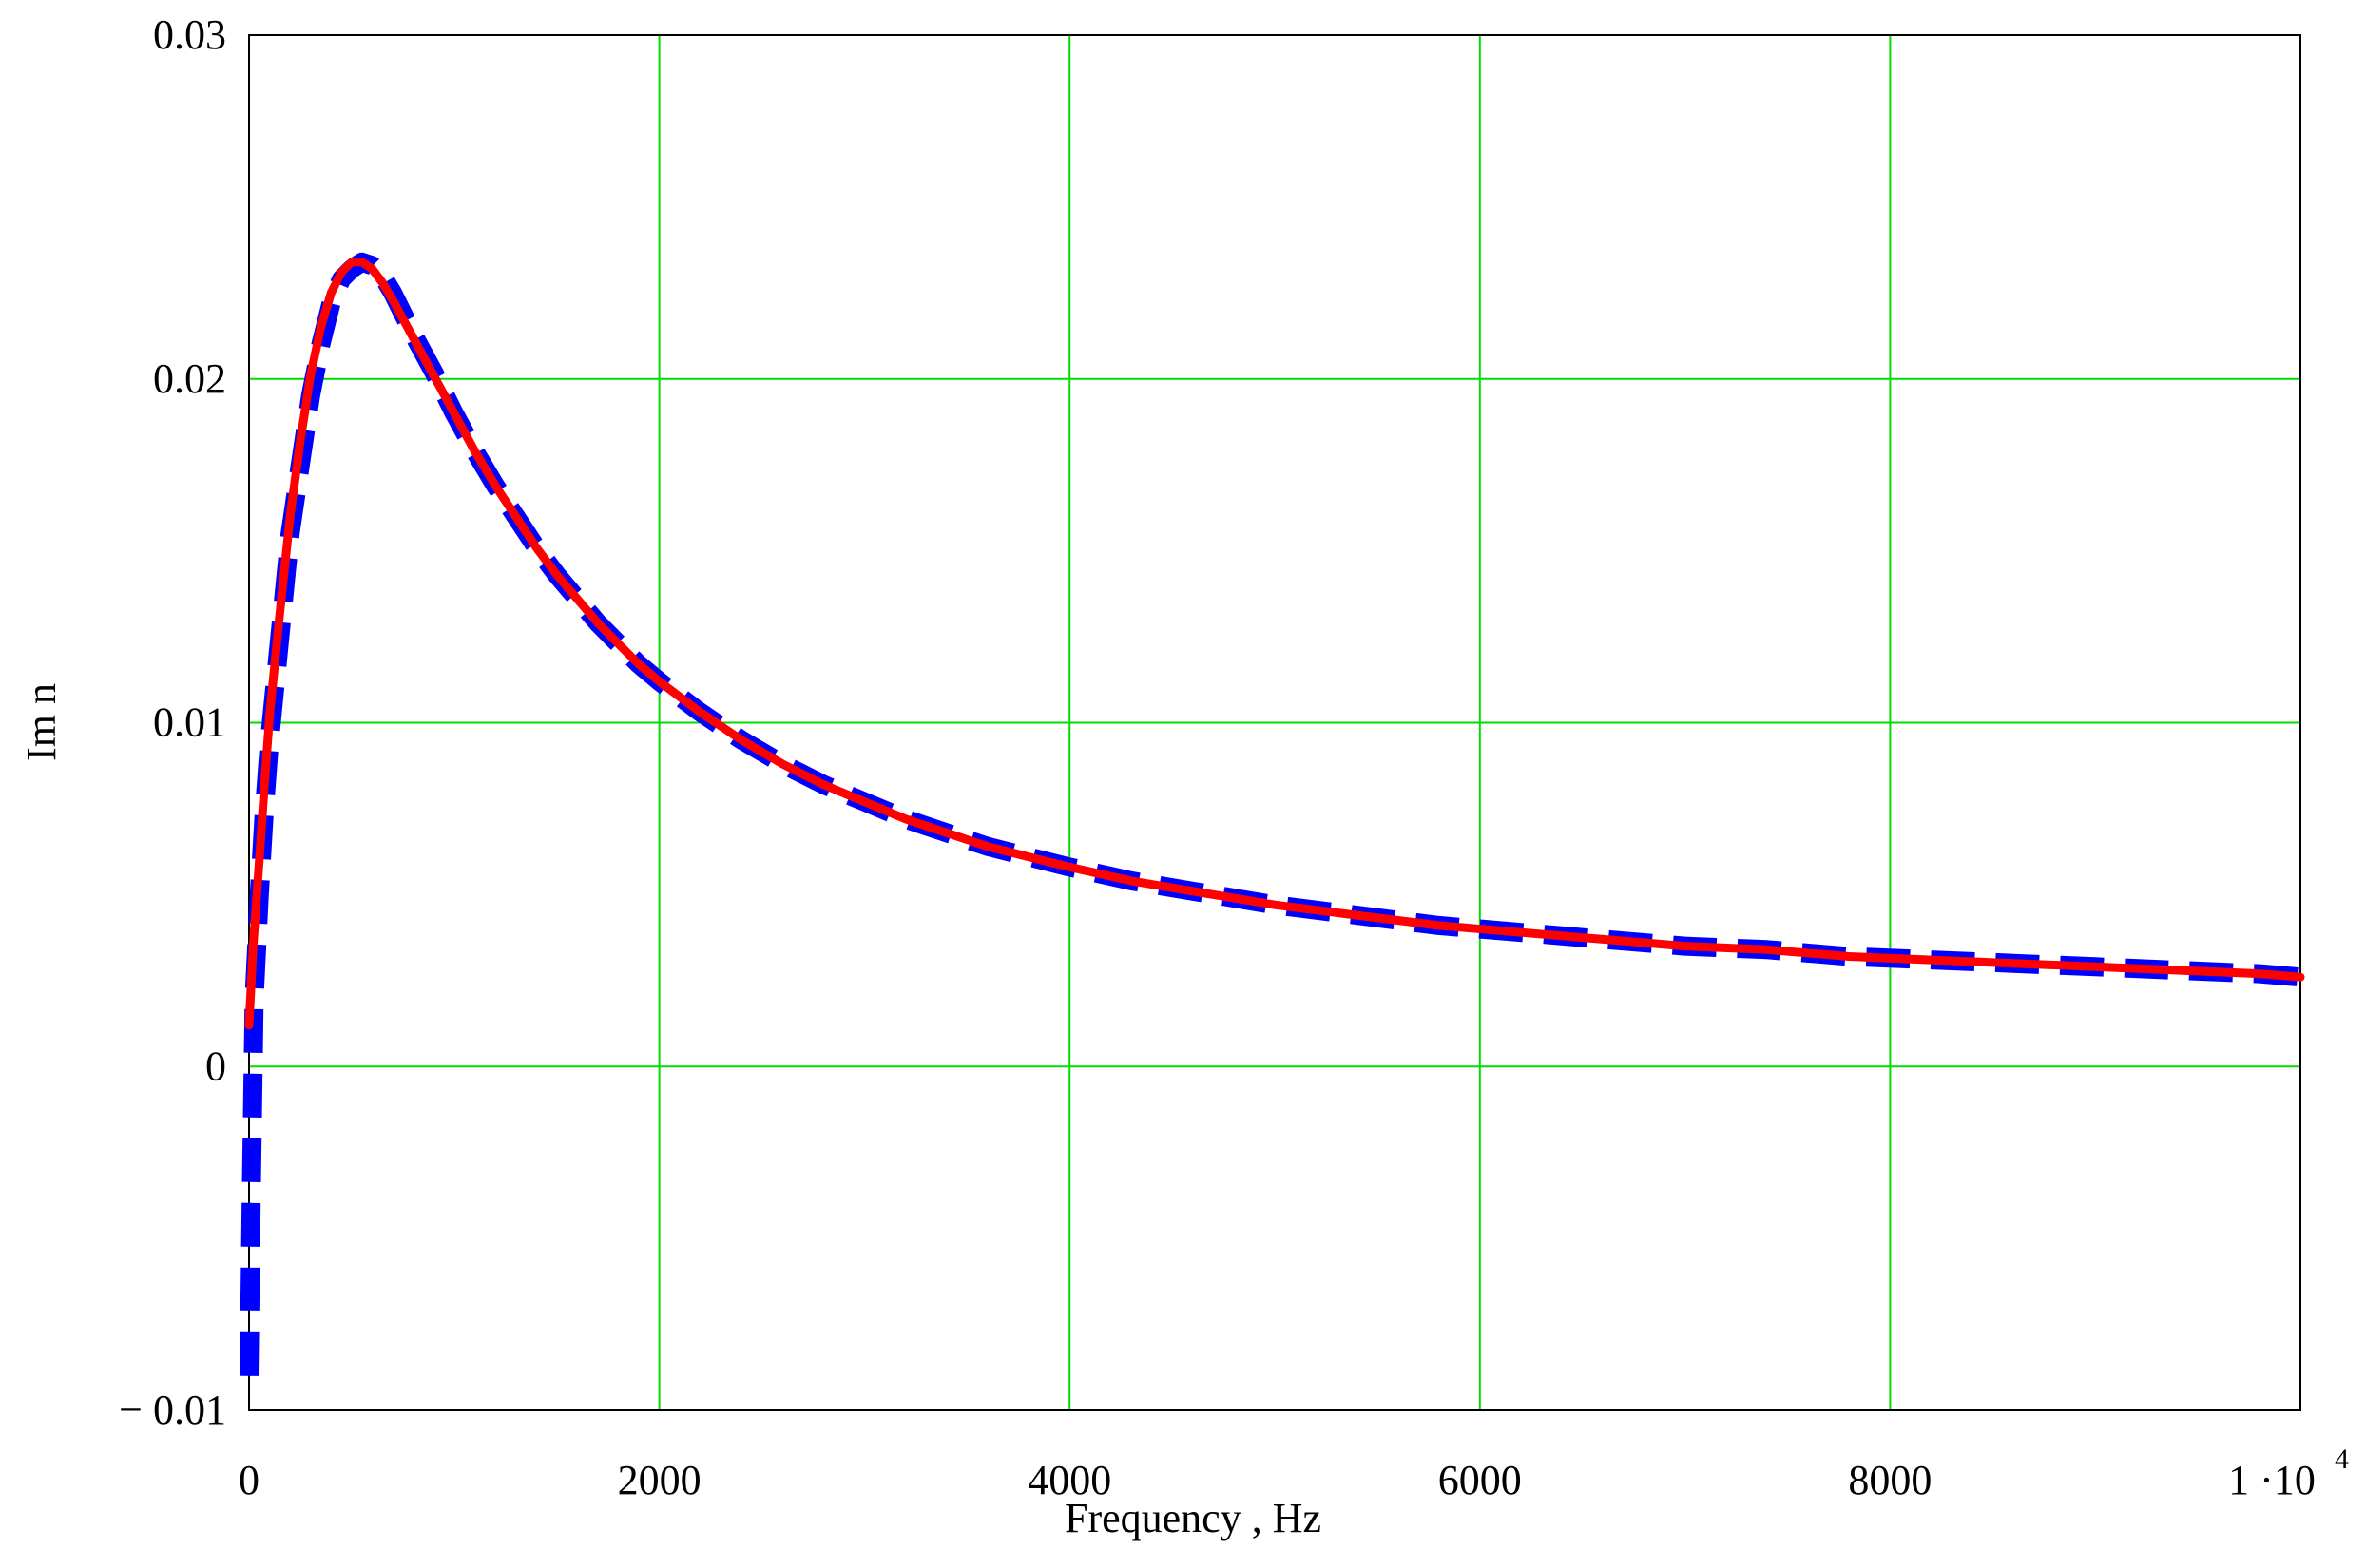 The image size is (2366, 1568). Describe the element at coordinates (189, 722) in the screenshot. I see `y-tick-label: 0.01` at that location.